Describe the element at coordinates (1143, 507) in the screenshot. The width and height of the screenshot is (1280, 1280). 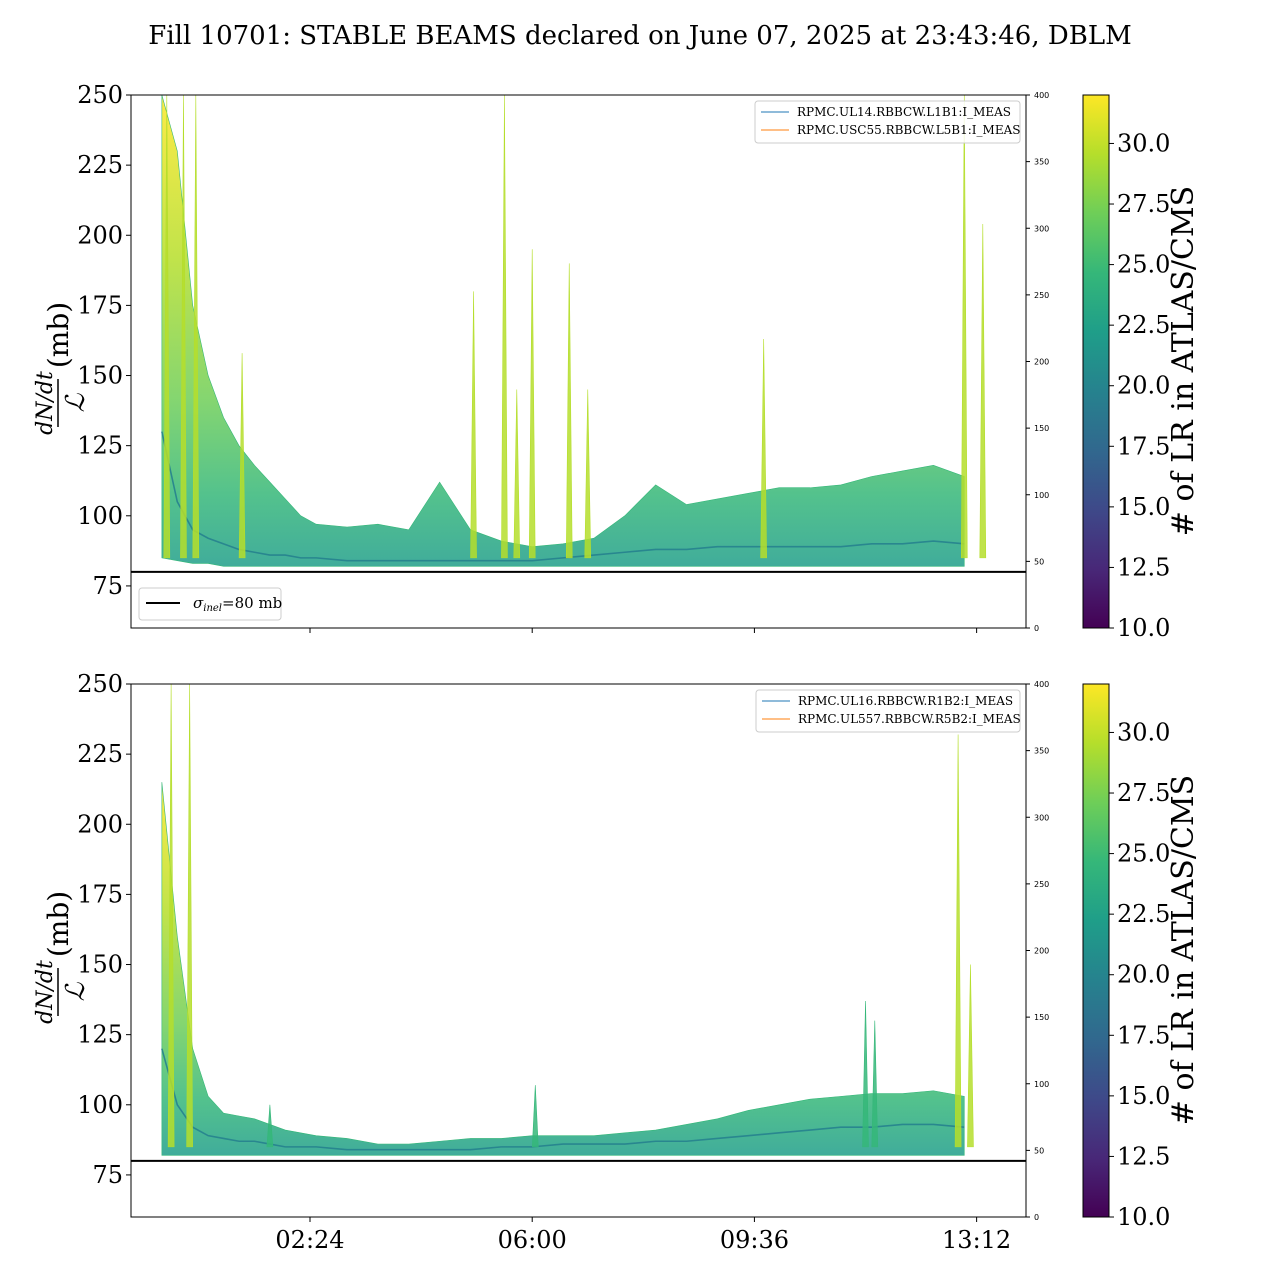
I see `colorbar-tick-label: 15.0` at that location.